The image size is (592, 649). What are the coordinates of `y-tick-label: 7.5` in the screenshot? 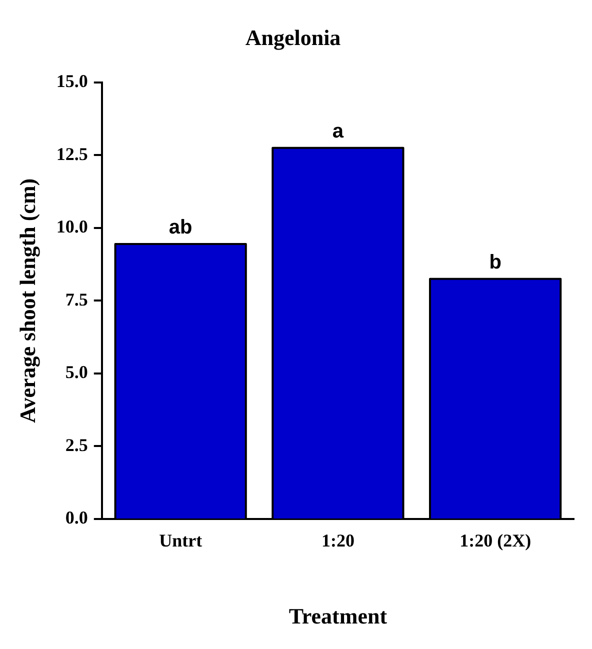 It's located at (76, 299).